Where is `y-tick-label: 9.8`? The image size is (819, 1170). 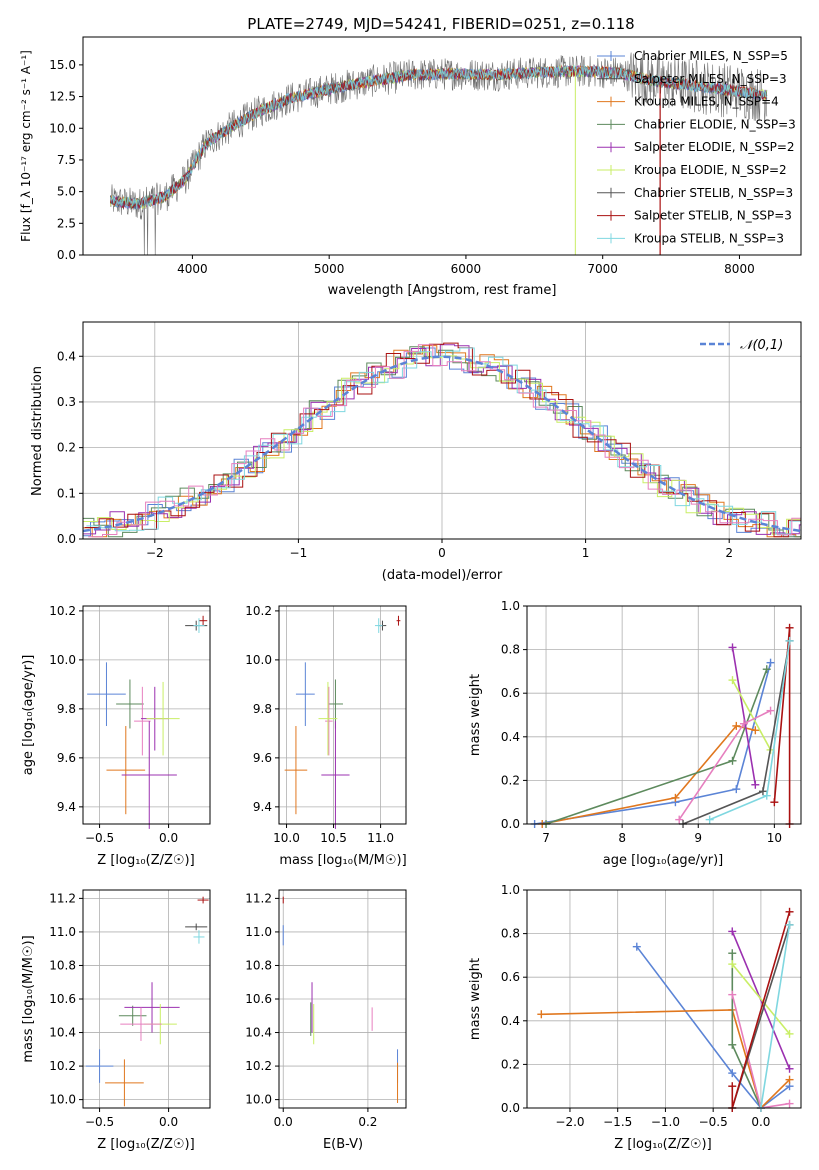
y-tick-label: 9.8 is located at coordinates (262, 709).